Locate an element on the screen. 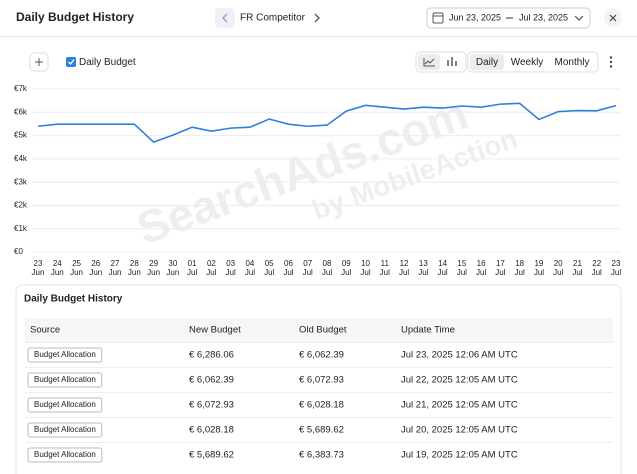 The height and width of the screenshot is (474, 637). date-end: Jul 23, 2025 is located at coordinates (543, 17).